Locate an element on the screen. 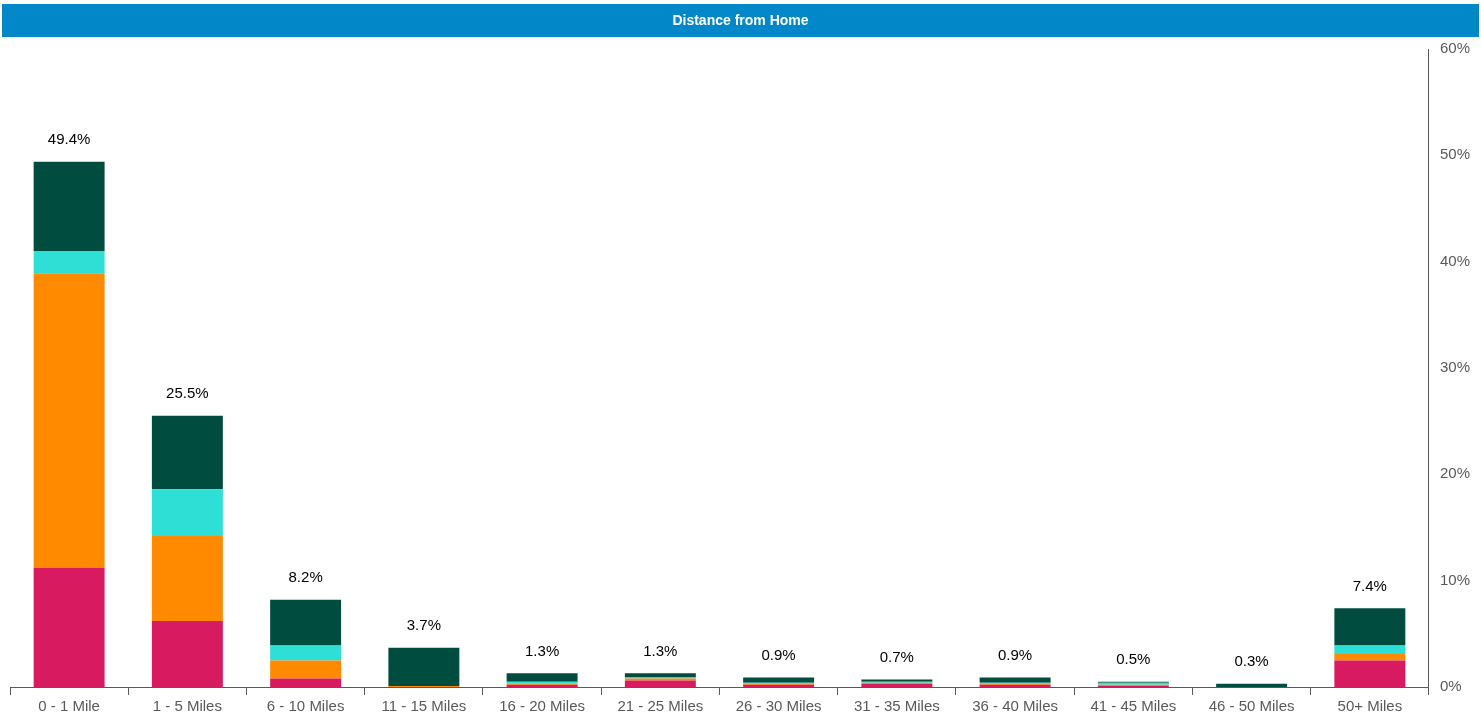 The image size is (1481, 725). x-tick-label: 0 - 1 Mile is located at coordinates (69, 706).